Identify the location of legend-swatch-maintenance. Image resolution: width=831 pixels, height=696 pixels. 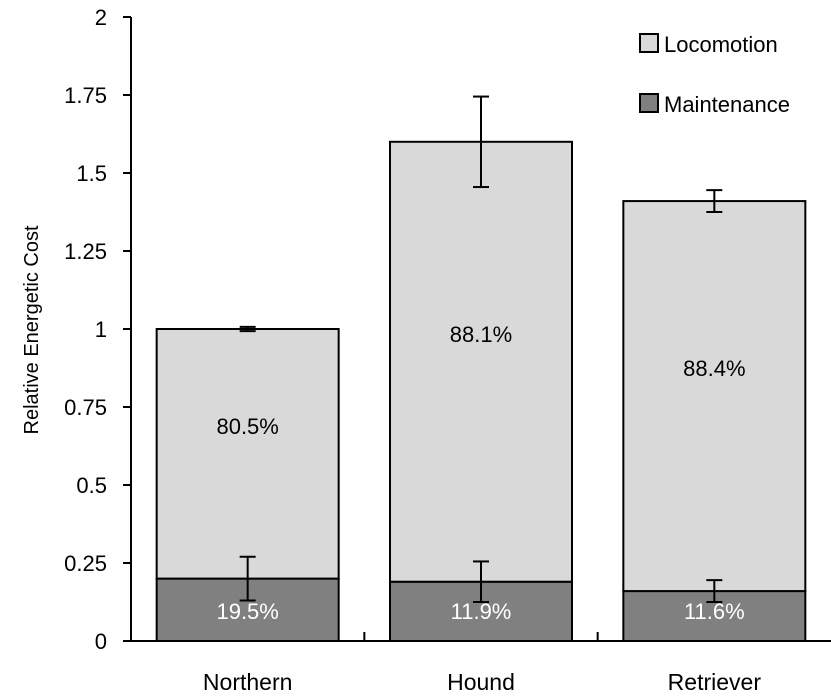
(649, 103).